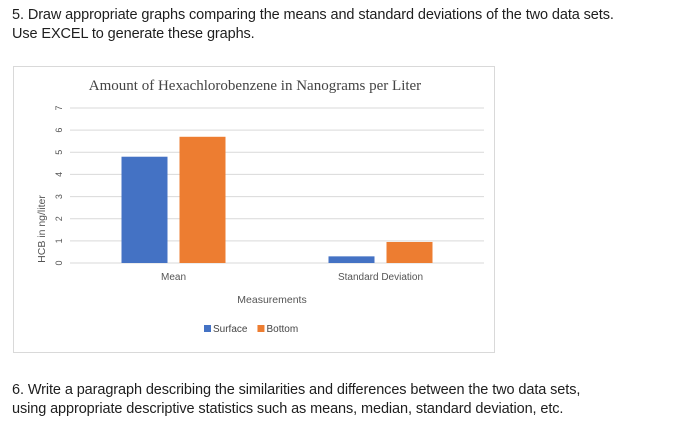  What do you see at coordinates (202, 199) in the screenshot?
I see `bar-bottom-mean` at bounding box center [202, 199].